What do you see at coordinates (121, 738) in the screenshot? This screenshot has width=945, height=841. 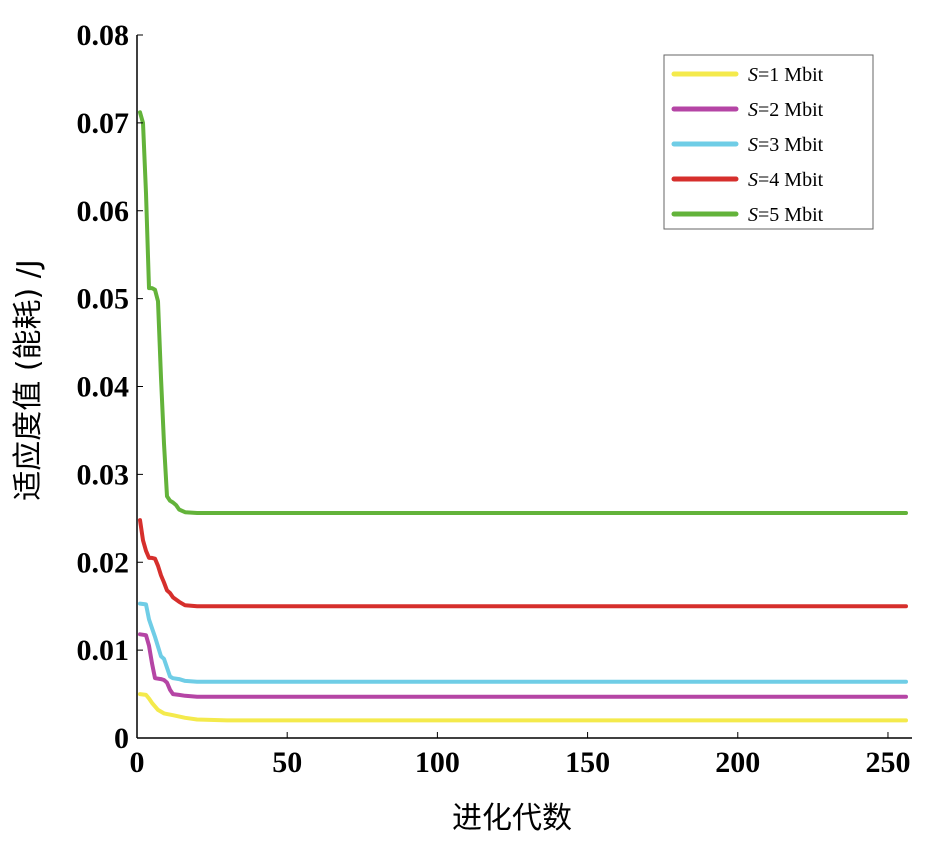 I see `y-tick-label: 0` at bounding box center [121, 738].